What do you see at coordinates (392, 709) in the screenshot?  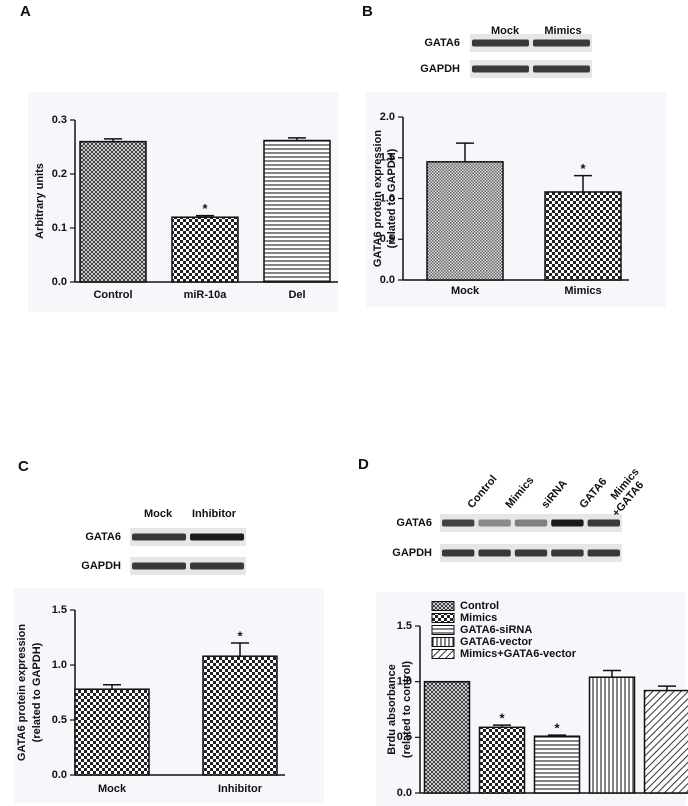 I see `y-axis-label: Brdu absorbance` at bounding box center [392, 709].